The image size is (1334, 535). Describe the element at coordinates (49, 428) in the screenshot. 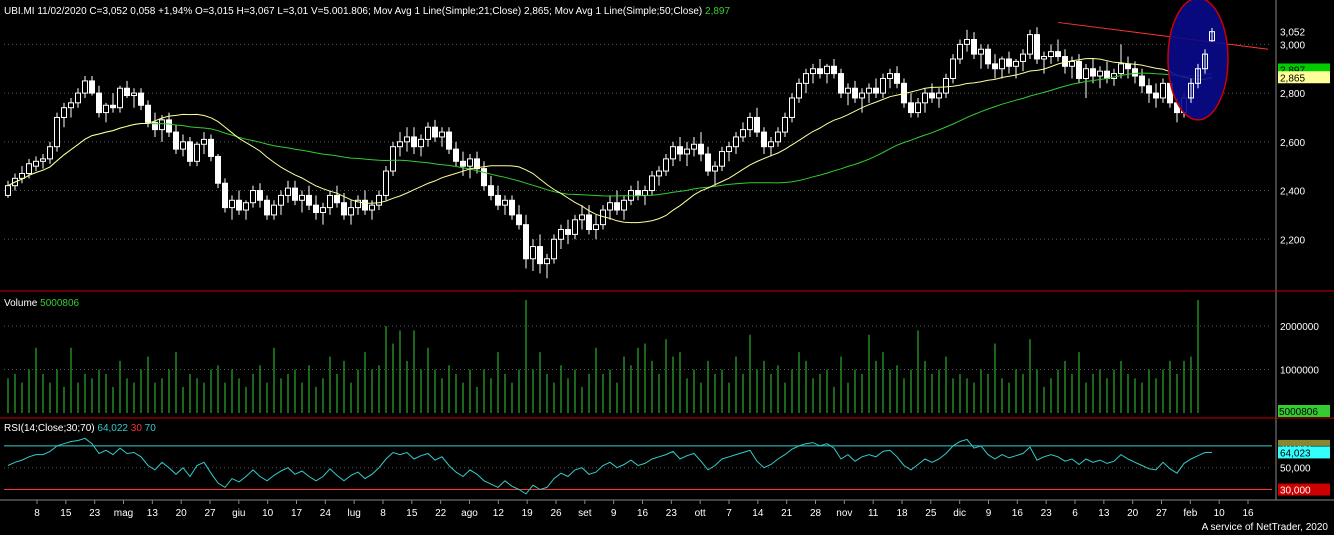

I see `rsi-label: RSI(14;Close;30;70)` at that location.